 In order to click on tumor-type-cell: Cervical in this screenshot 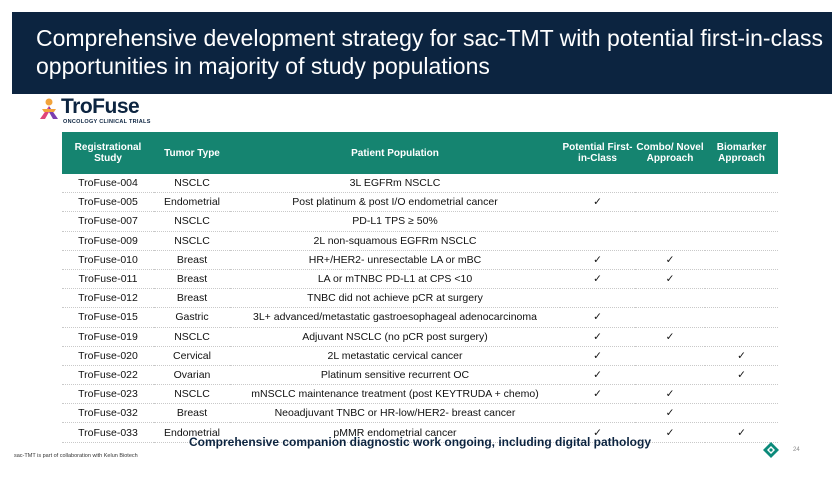, I will do `click(192, 356)`.